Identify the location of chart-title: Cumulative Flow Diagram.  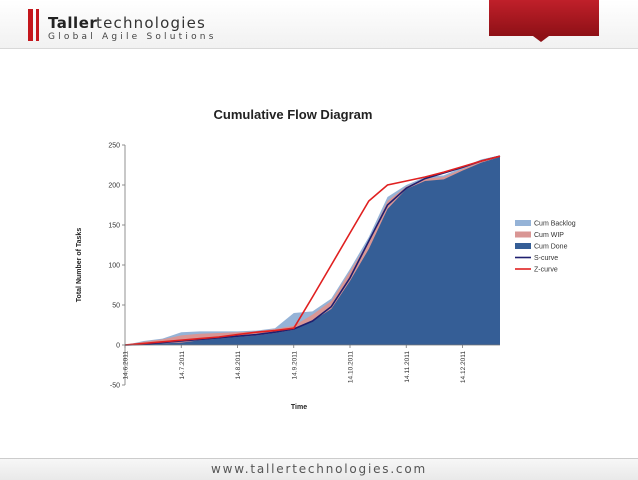
(293, 114).